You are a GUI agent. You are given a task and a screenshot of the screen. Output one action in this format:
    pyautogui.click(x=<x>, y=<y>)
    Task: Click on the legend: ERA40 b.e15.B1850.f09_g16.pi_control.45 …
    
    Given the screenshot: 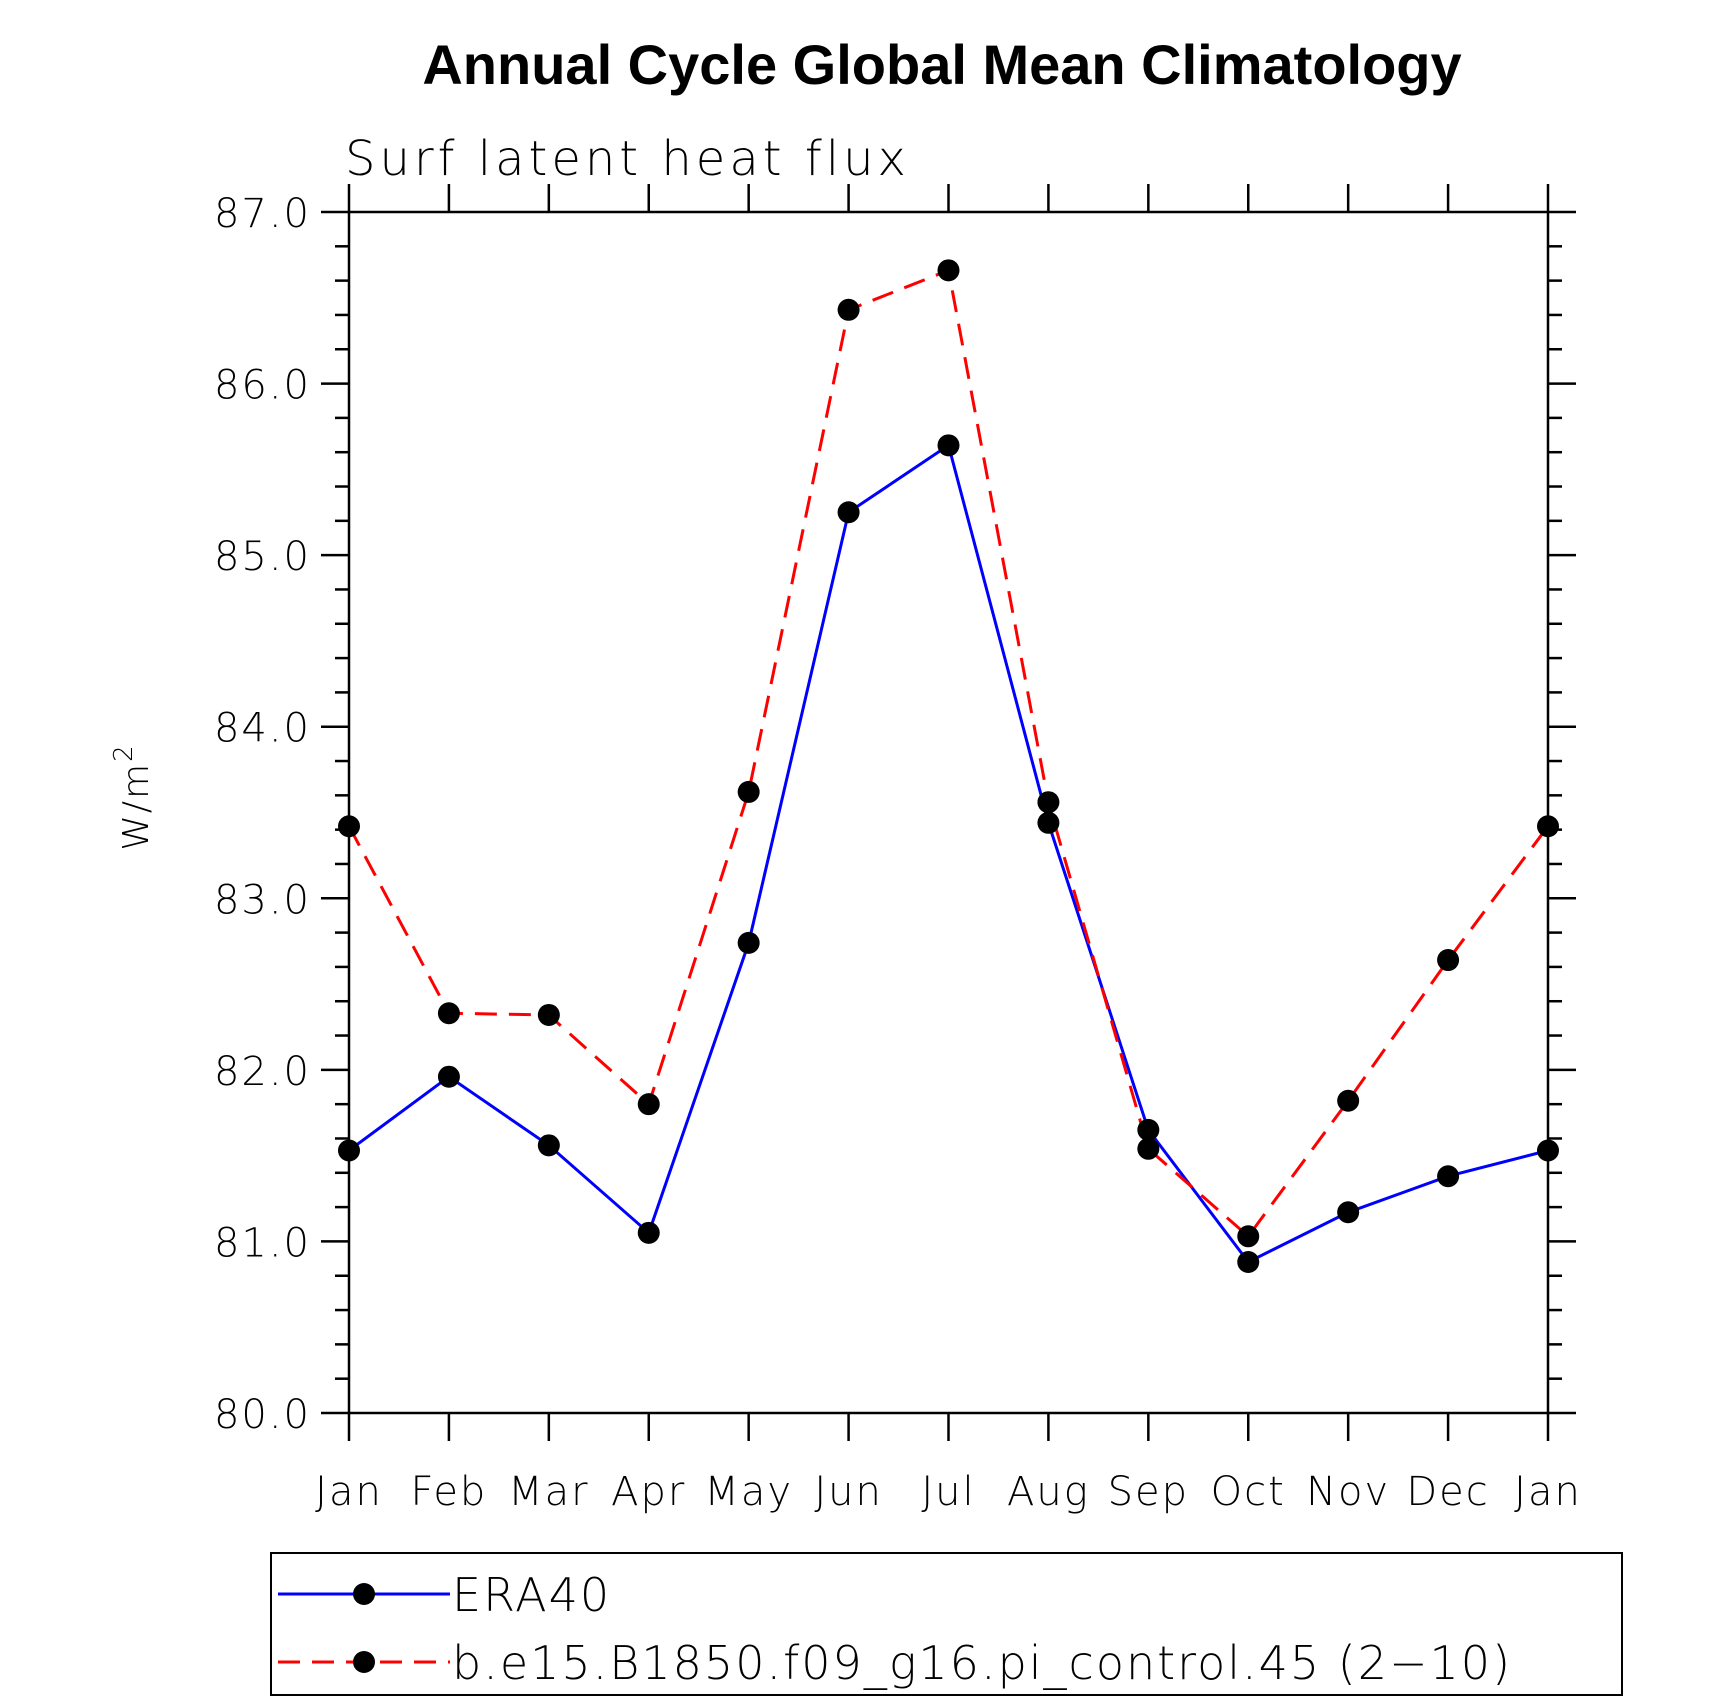 What is the action you would take?
    pyautogui.click(x=946, y=1624)
    